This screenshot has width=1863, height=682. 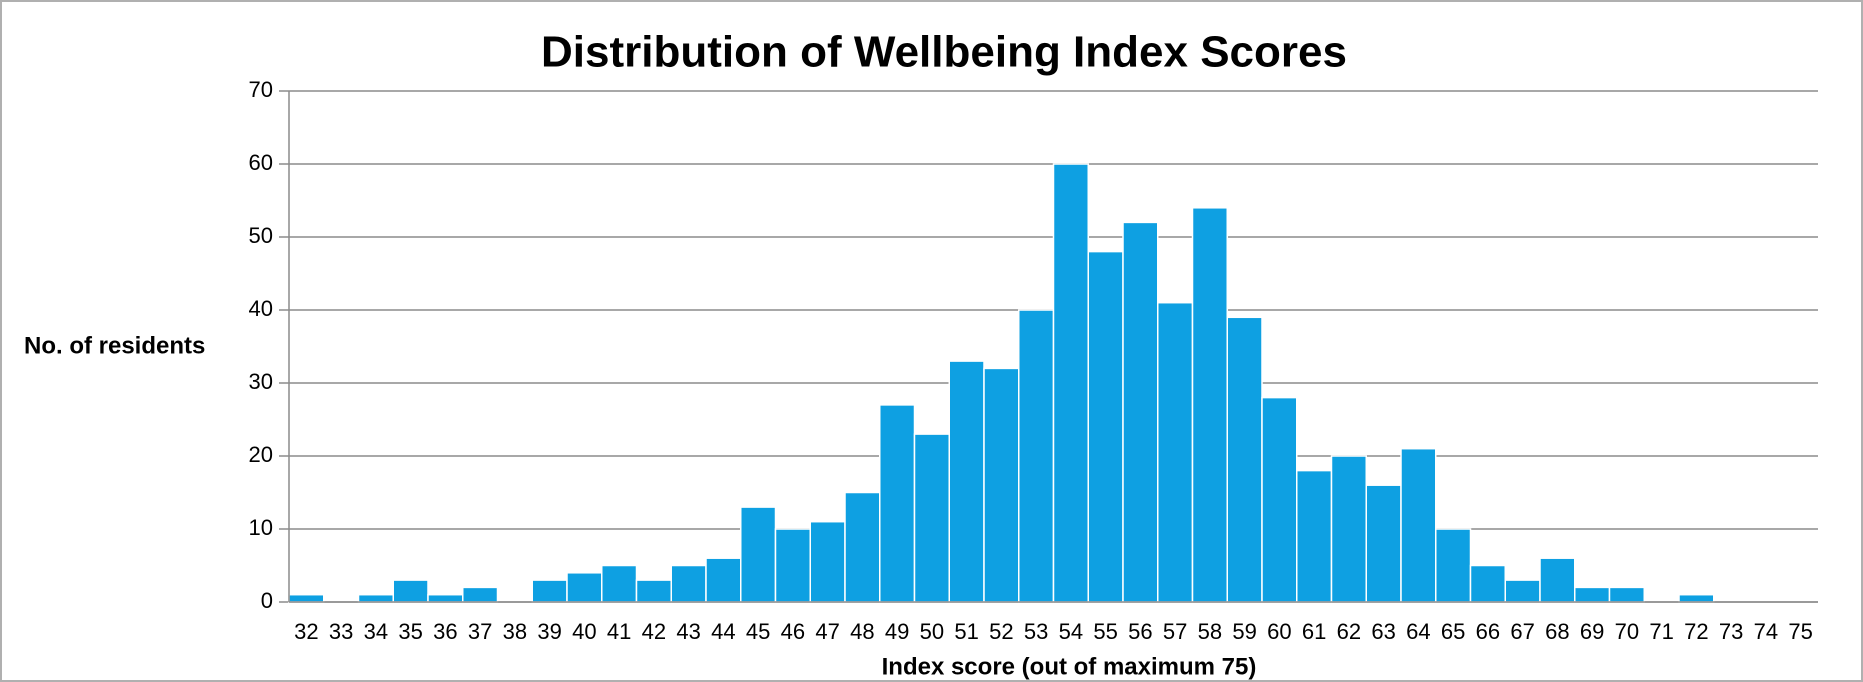 I want to click on x-tick-label: 36, so click(x=445, y=631).